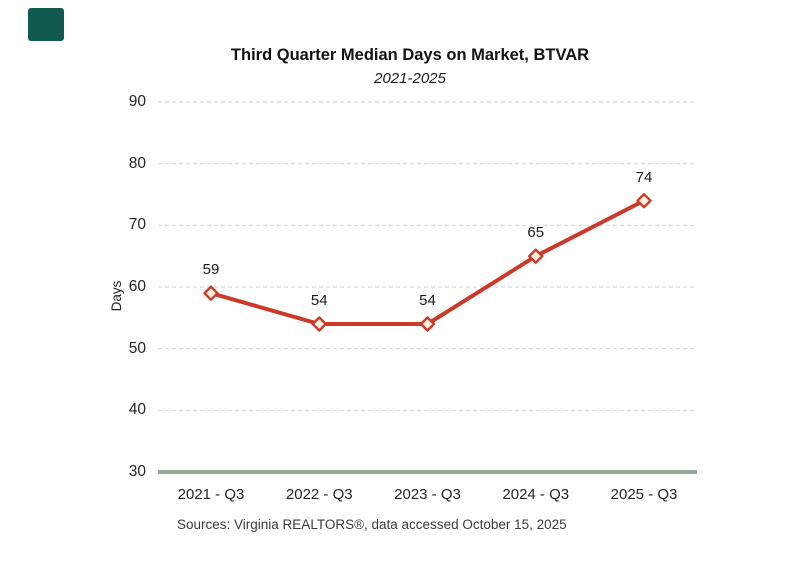 This screenshot has width=796, height=586. Describe the element at coordinates (137, 286) in the screenshot. I see `y-tick-label: 60` at that location.